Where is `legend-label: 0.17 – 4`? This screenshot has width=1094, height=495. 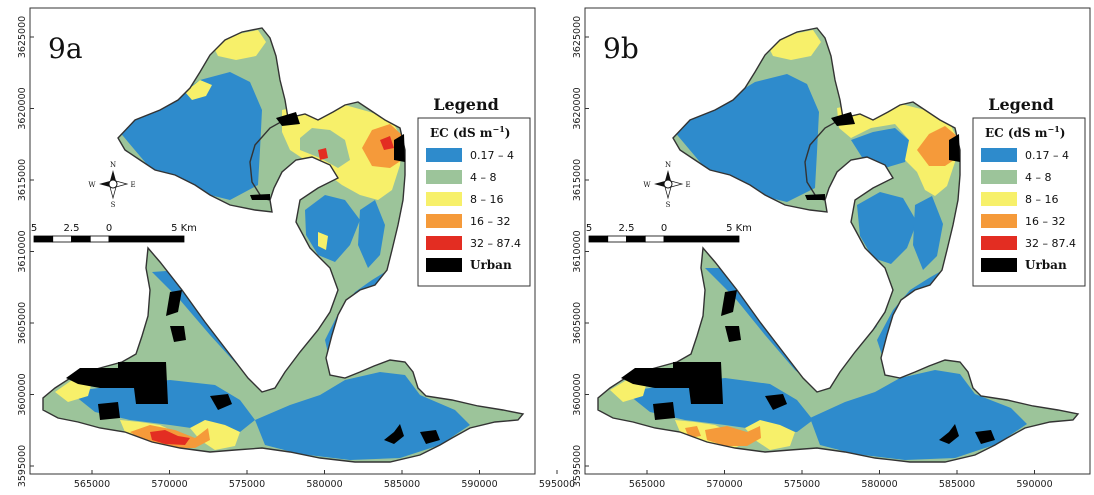 legend-label: 0.17 – 4 is located at coordinates (492, 155).